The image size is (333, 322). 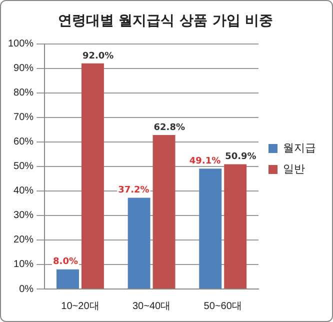 What do you see at coordinates (24, 93) in the screenshot?
I see `y-tick-label: 80%` at bounding box center [24, 93].